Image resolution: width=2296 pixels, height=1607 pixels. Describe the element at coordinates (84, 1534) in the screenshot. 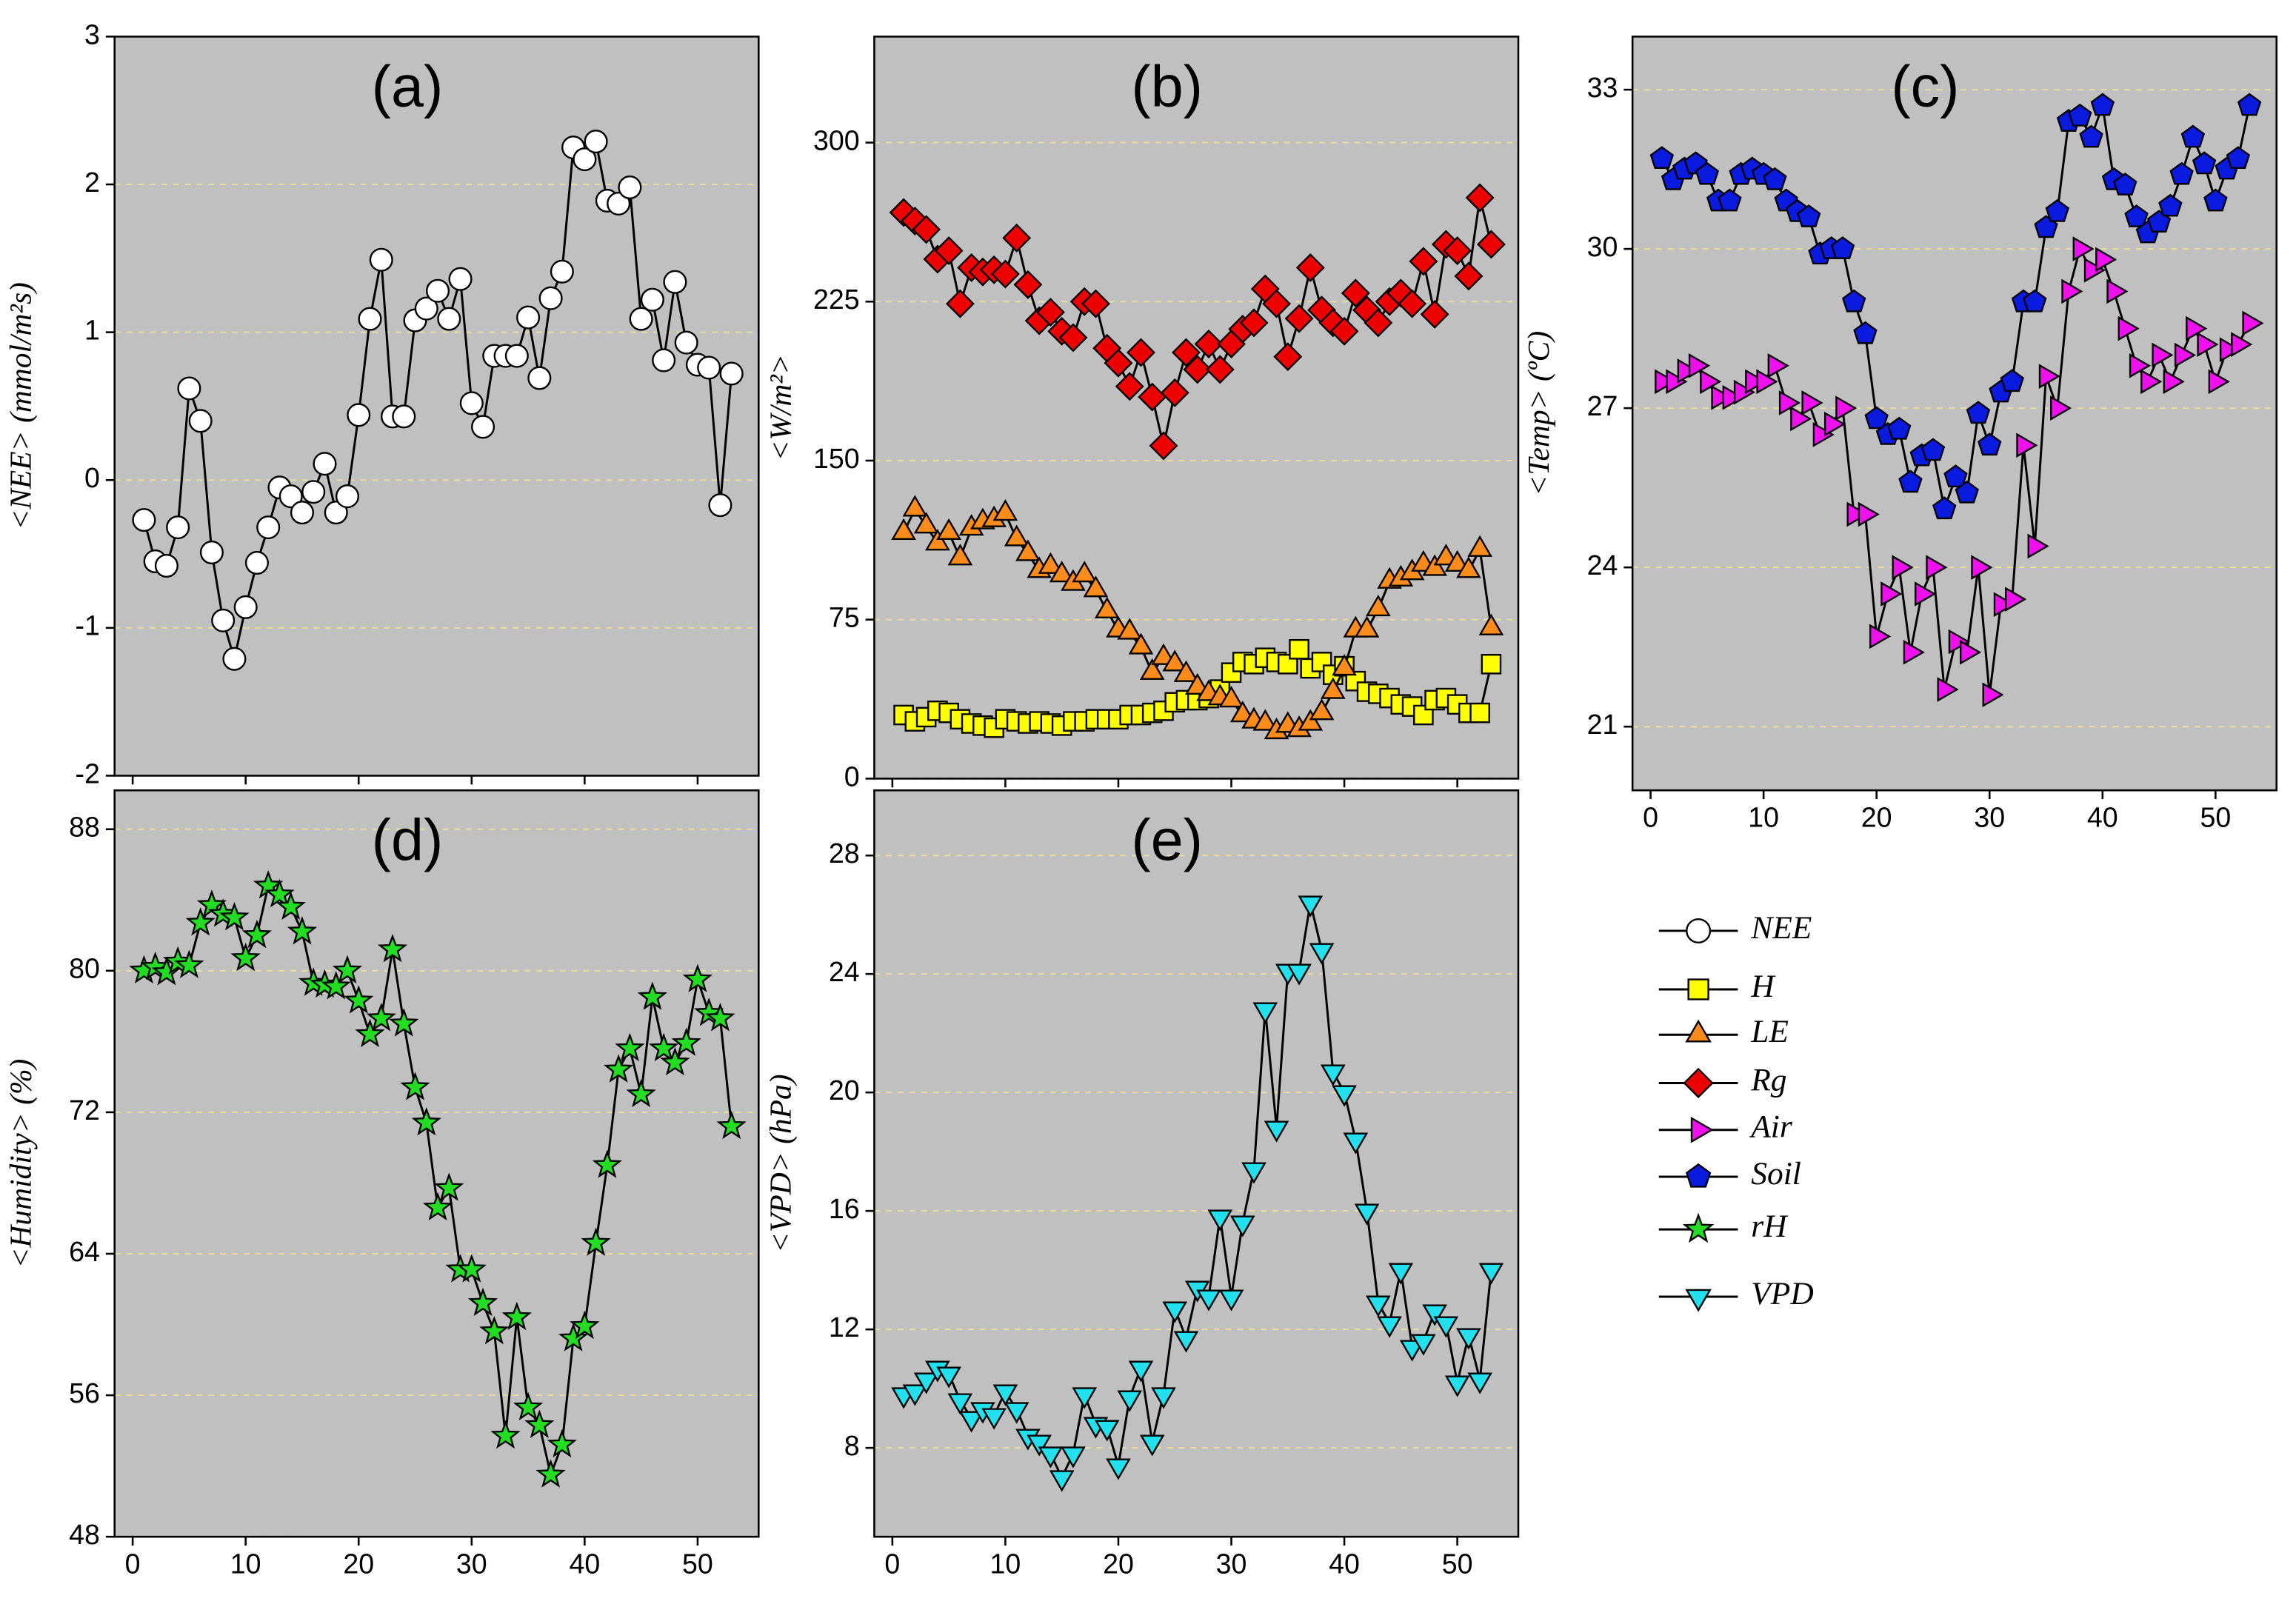

I see `y-tick-label: 48` at that location.